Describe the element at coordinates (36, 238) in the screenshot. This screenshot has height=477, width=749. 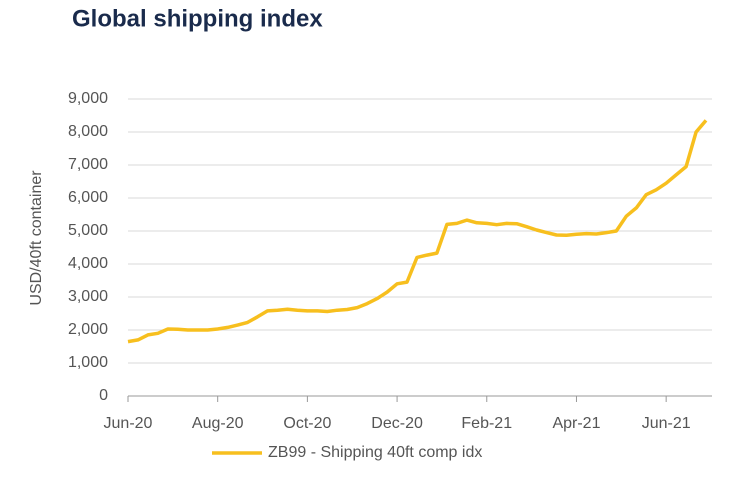
I see `y-axis-label: USD/40ft container` at that location.